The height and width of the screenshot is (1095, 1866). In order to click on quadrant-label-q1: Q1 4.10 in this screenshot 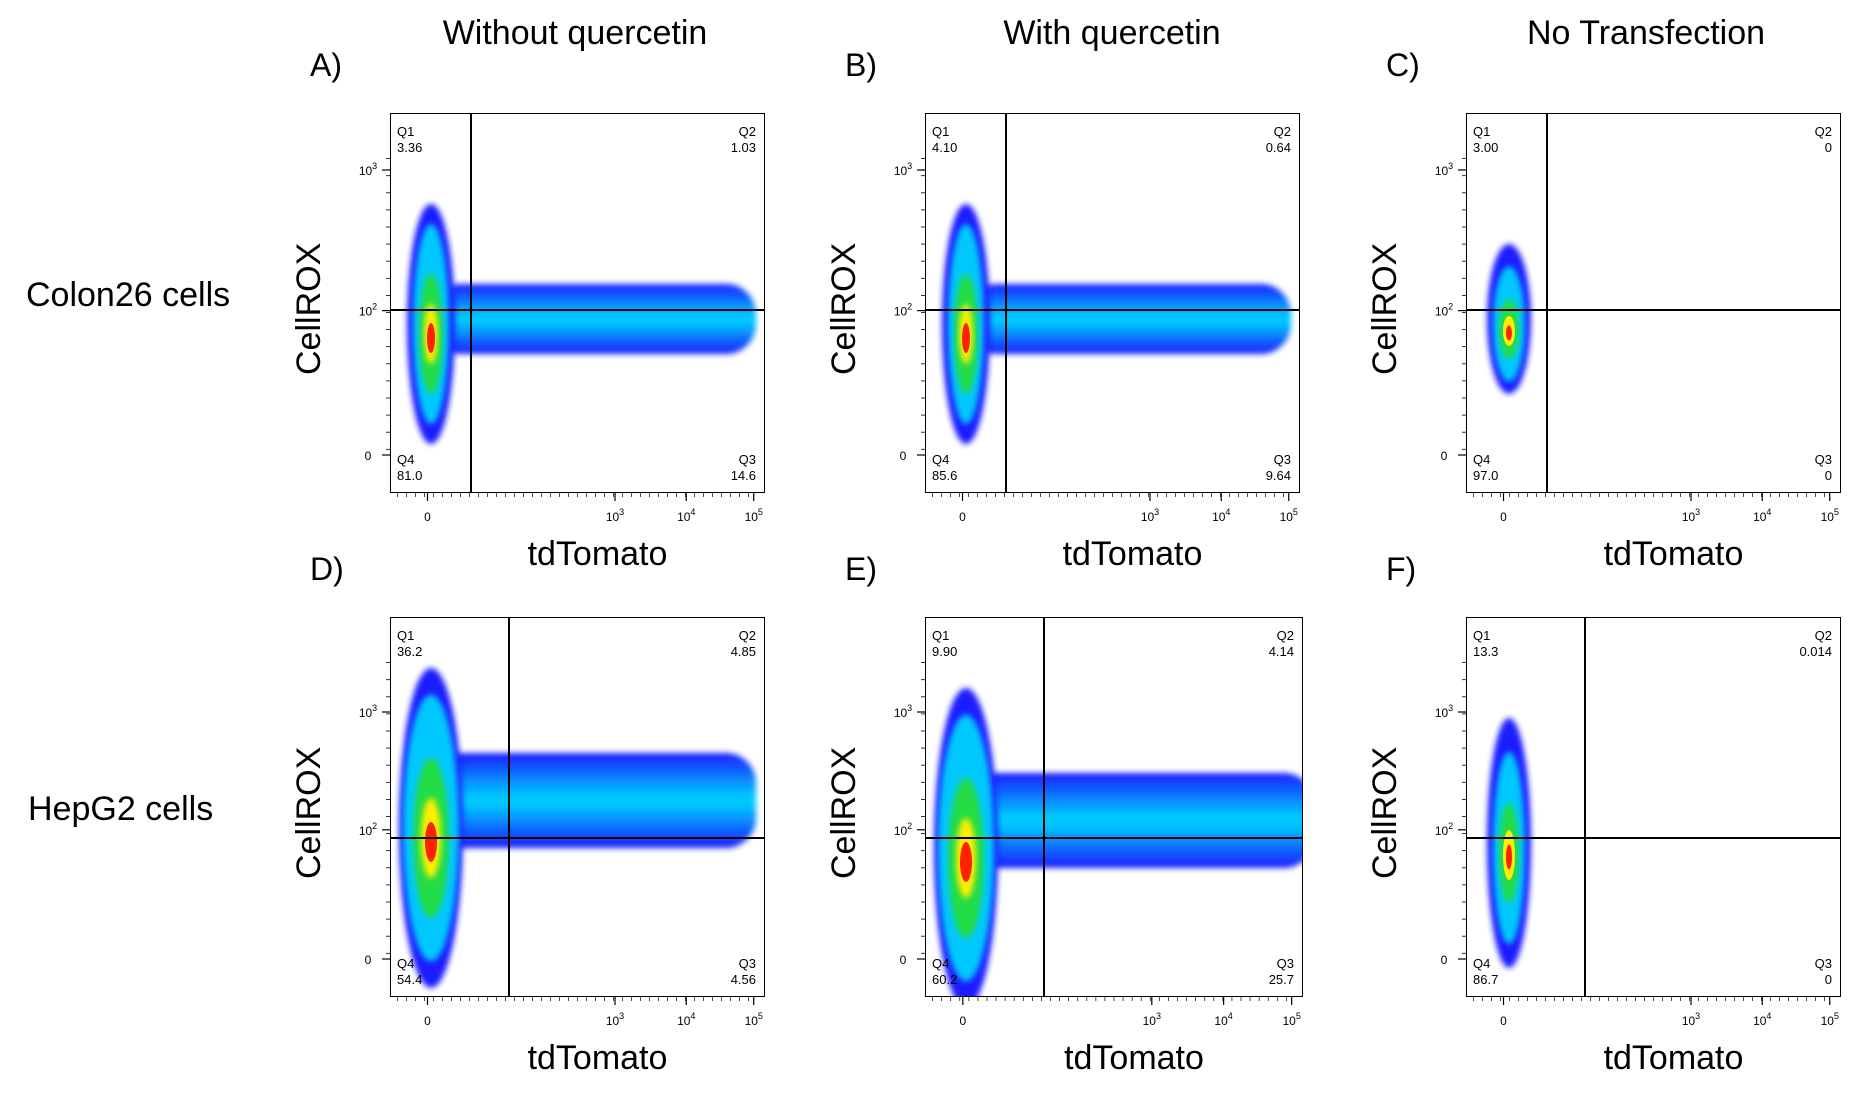, I will do `click(944, 140)`.